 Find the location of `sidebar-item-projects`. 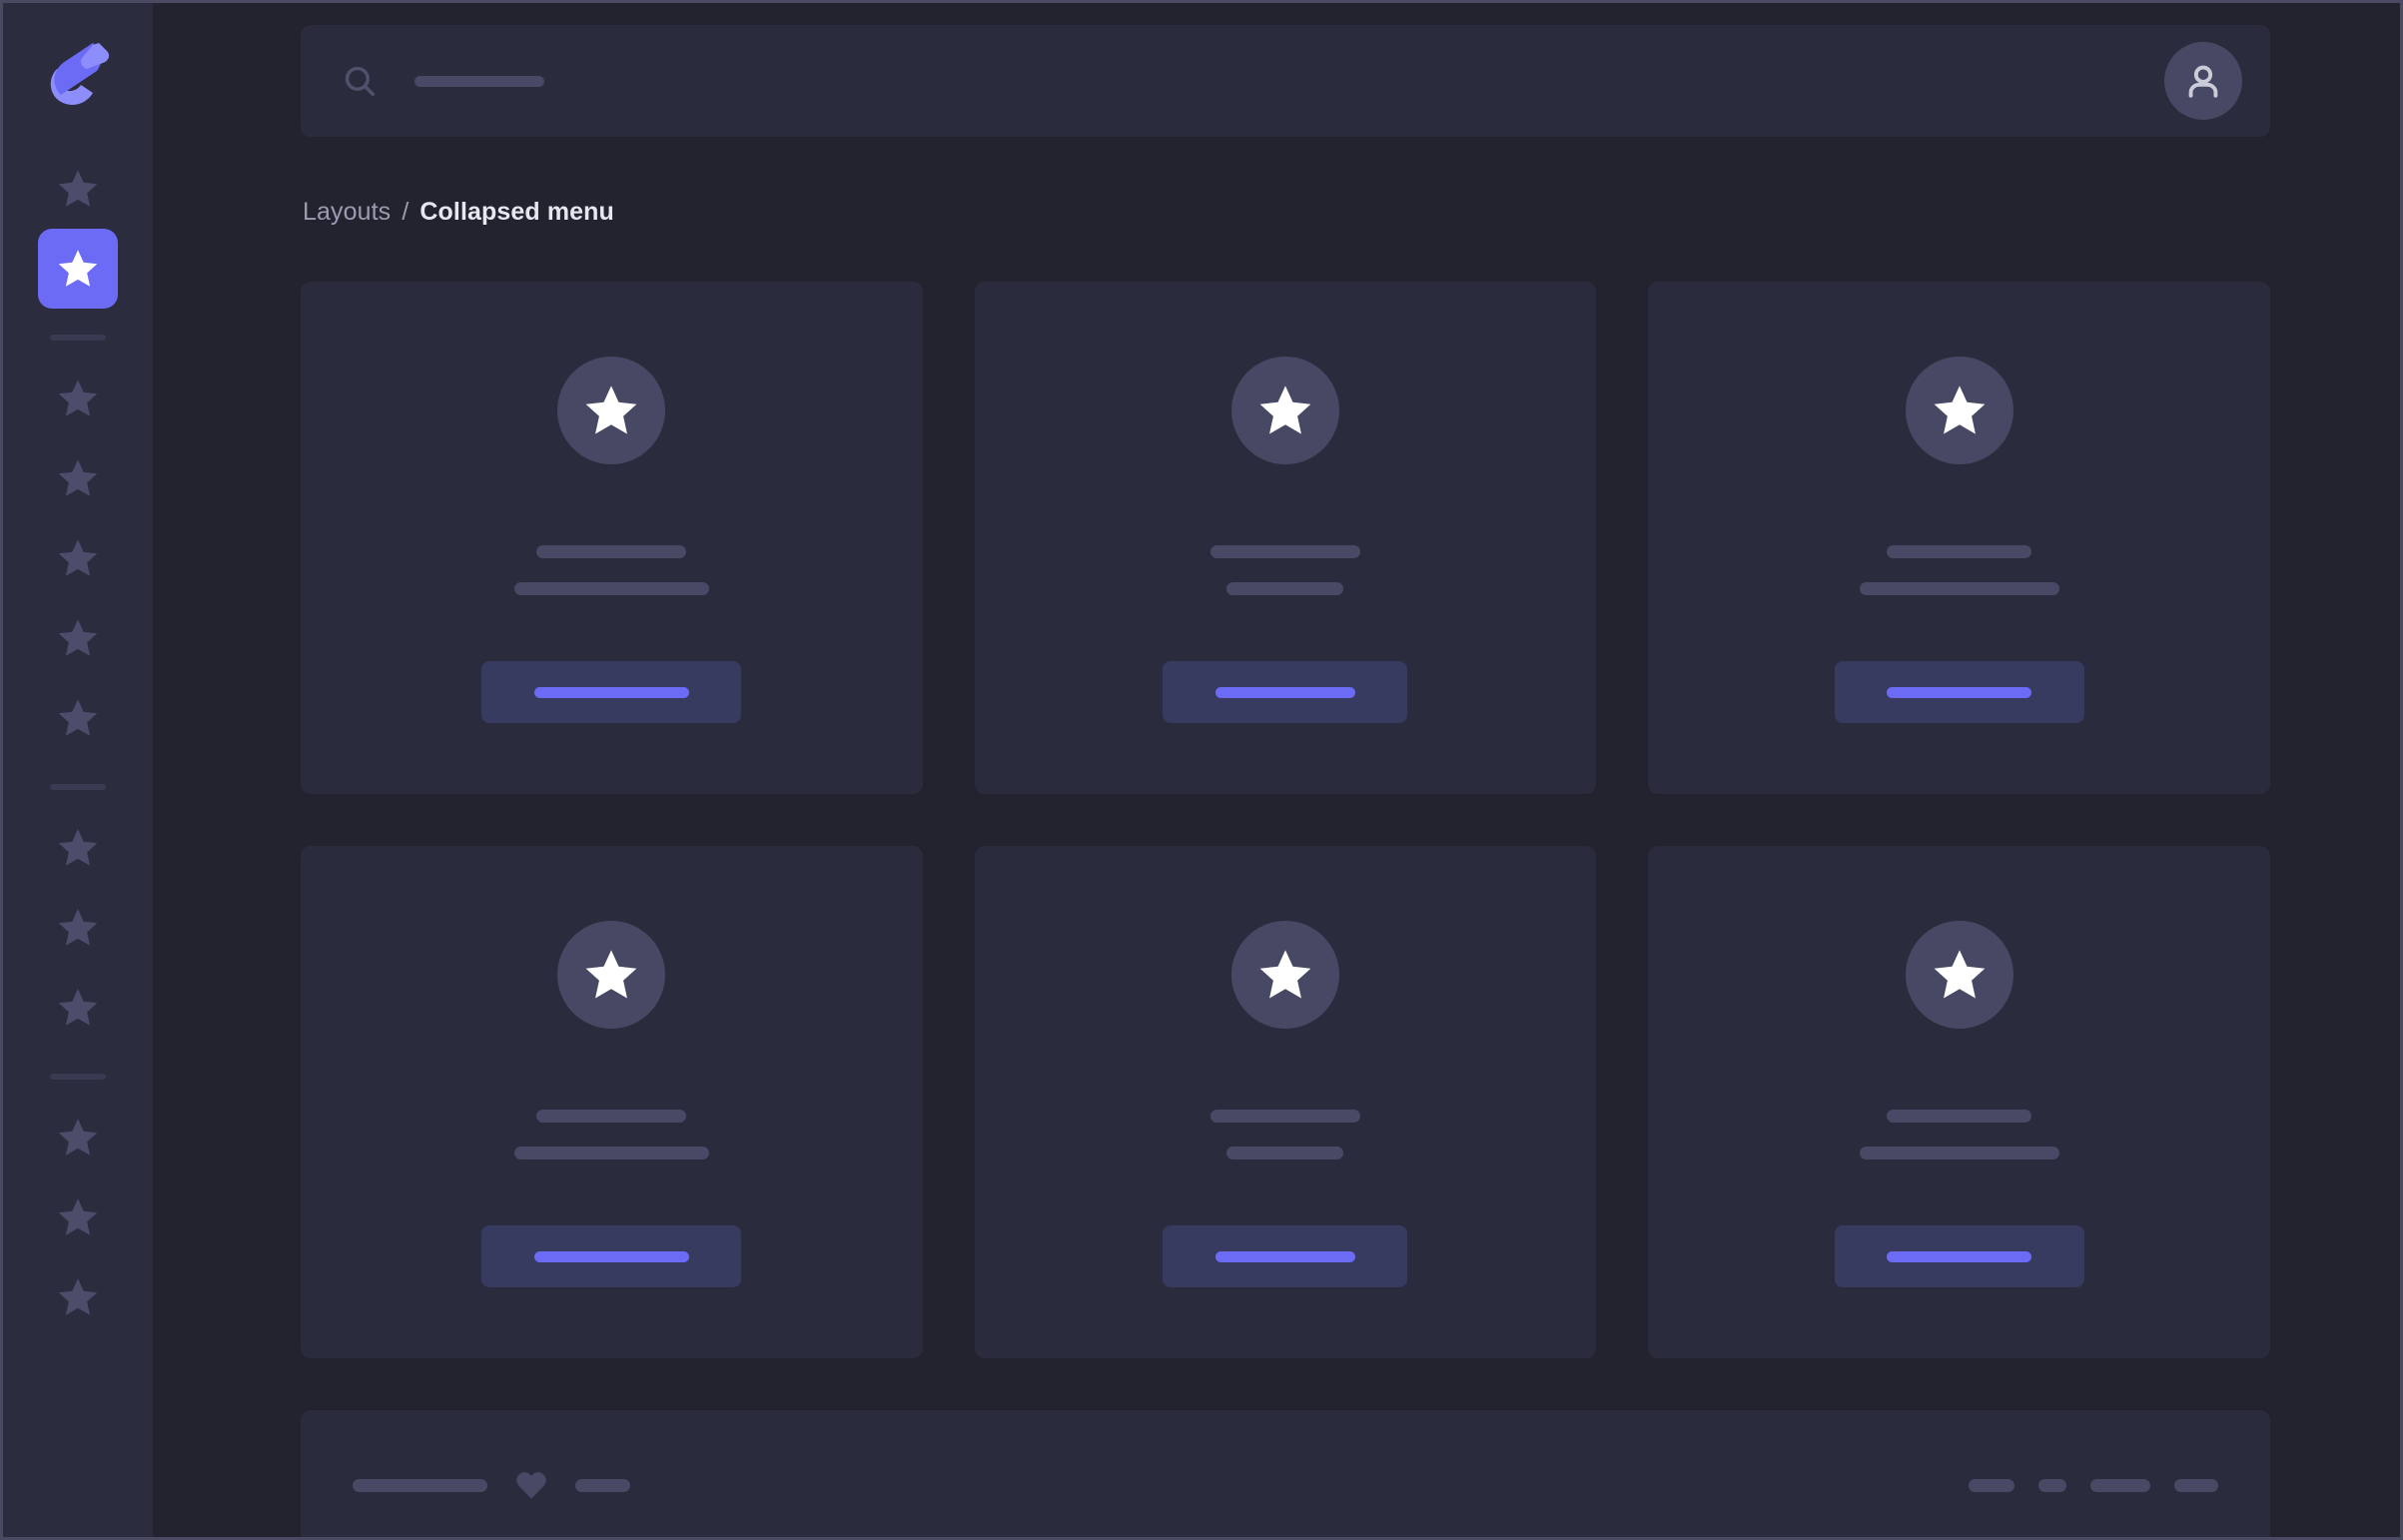

sidebar-item-projects is located at coordinates (78, 558).